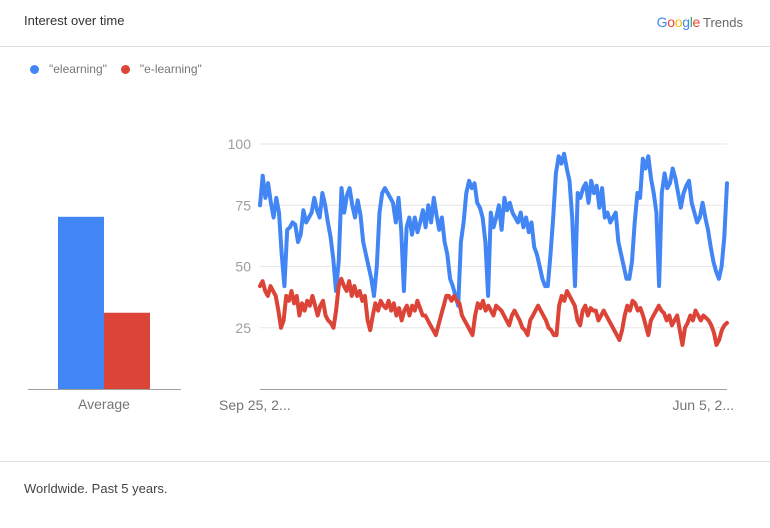 Image resolution: width=770 pixels, height=528 pixels. I want to click on google-letter: l, so click(691, 22).